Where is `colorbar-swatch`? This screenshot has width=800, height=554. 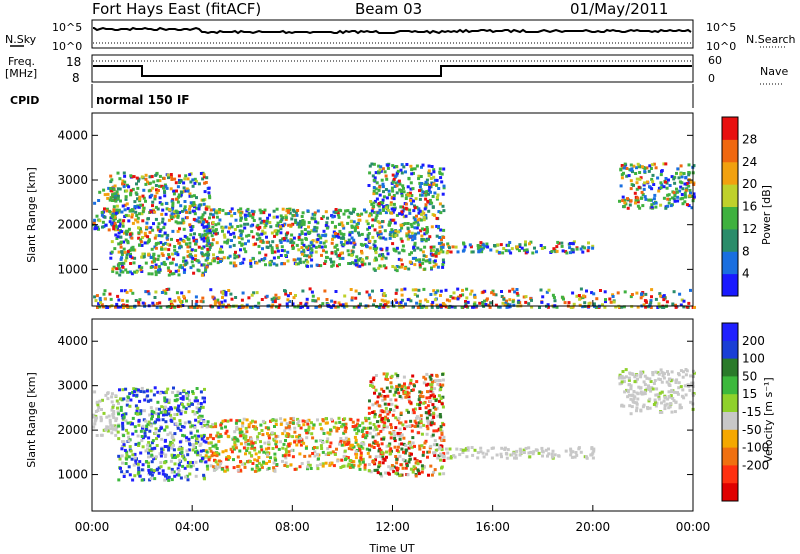
colorbar-swatch is located at coordinates (730, 385).